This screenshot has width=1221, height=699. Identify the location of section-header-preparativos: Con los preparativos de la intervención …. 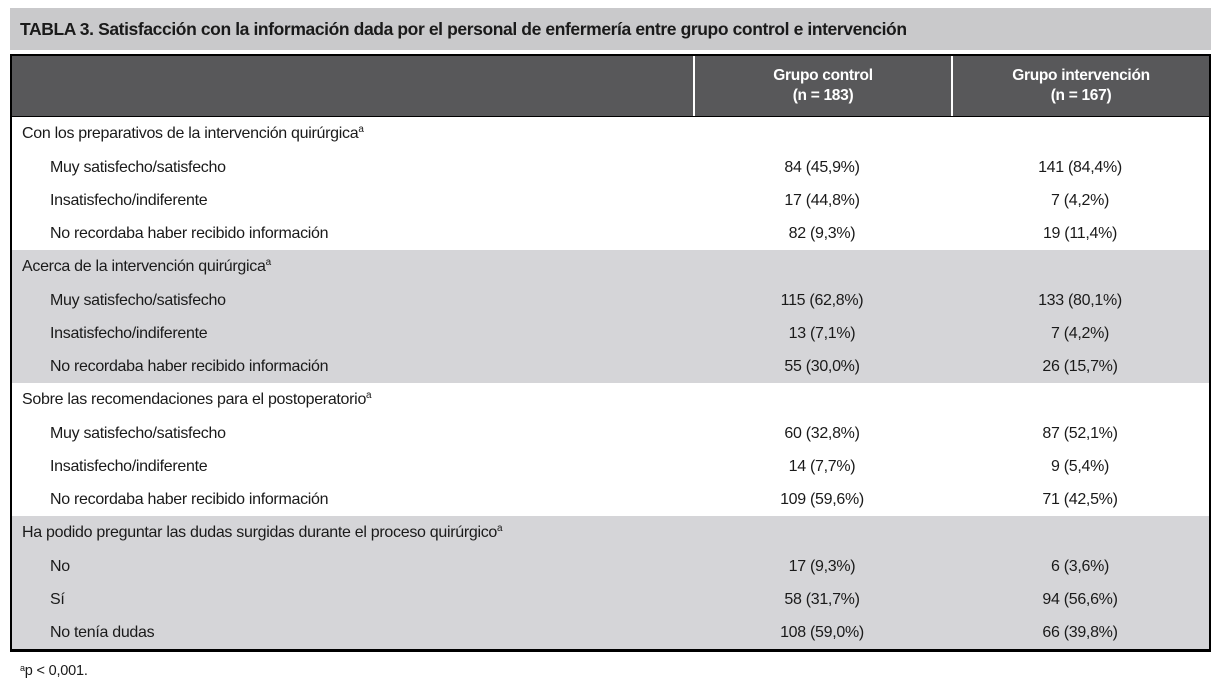
(193, 132).